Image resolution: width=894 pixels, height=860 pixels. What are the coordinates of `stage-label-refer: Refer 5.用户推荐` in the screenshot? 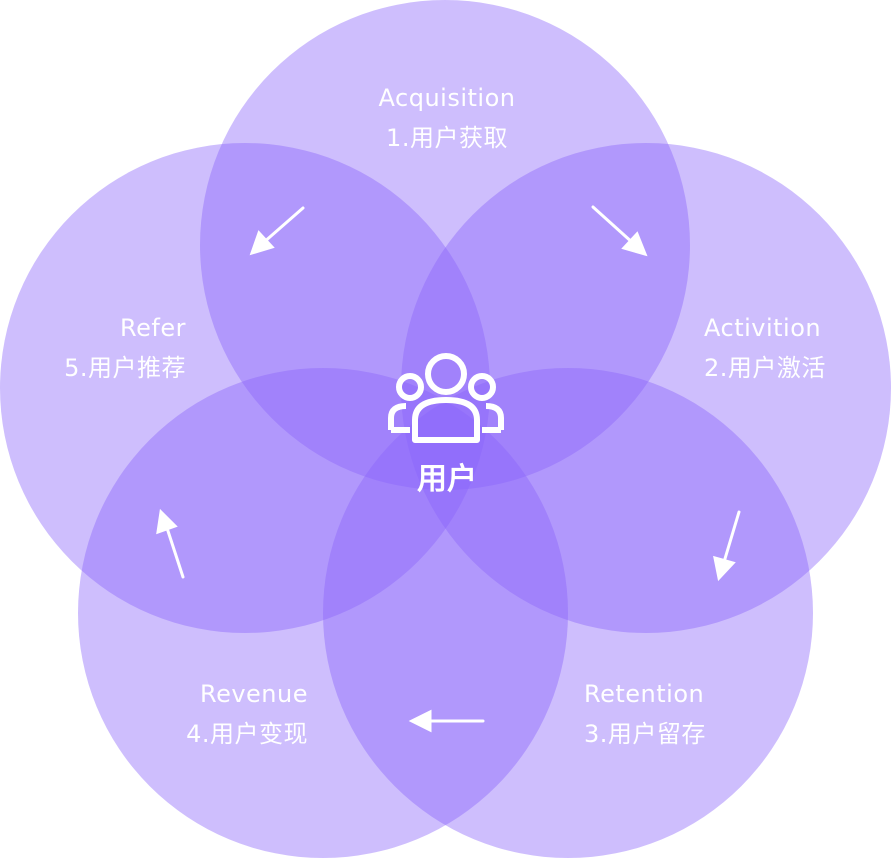 It's located at (96, 348).